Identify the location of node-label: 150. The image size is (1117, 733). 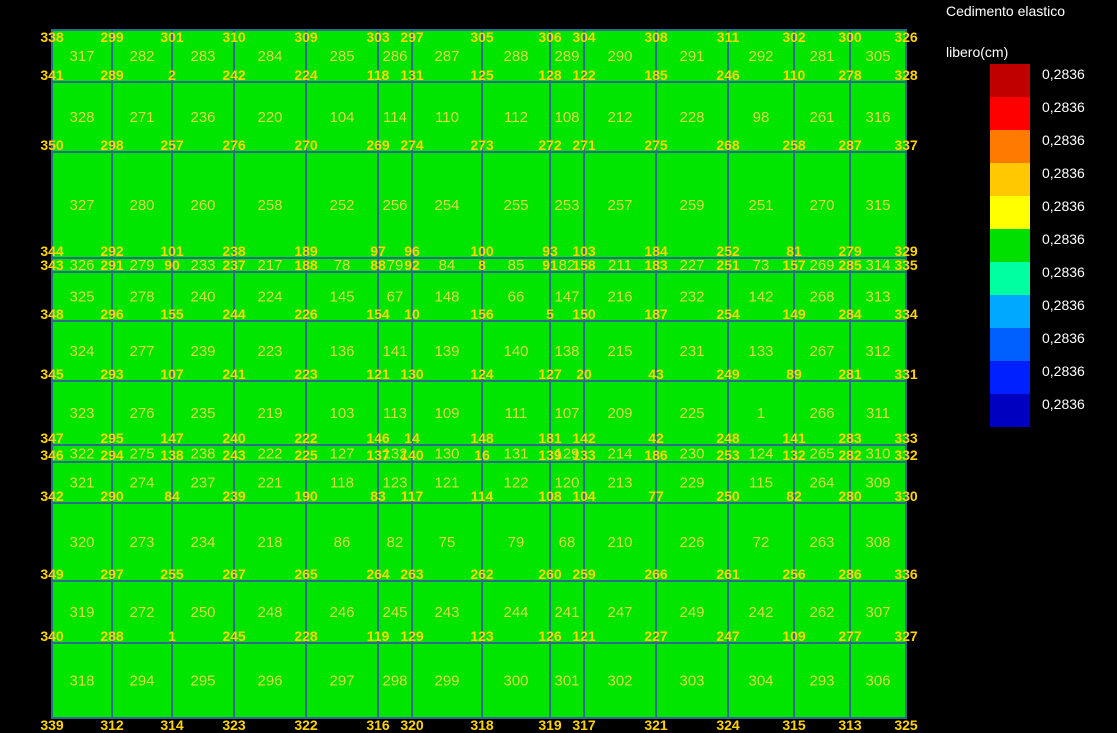
(584, 314).